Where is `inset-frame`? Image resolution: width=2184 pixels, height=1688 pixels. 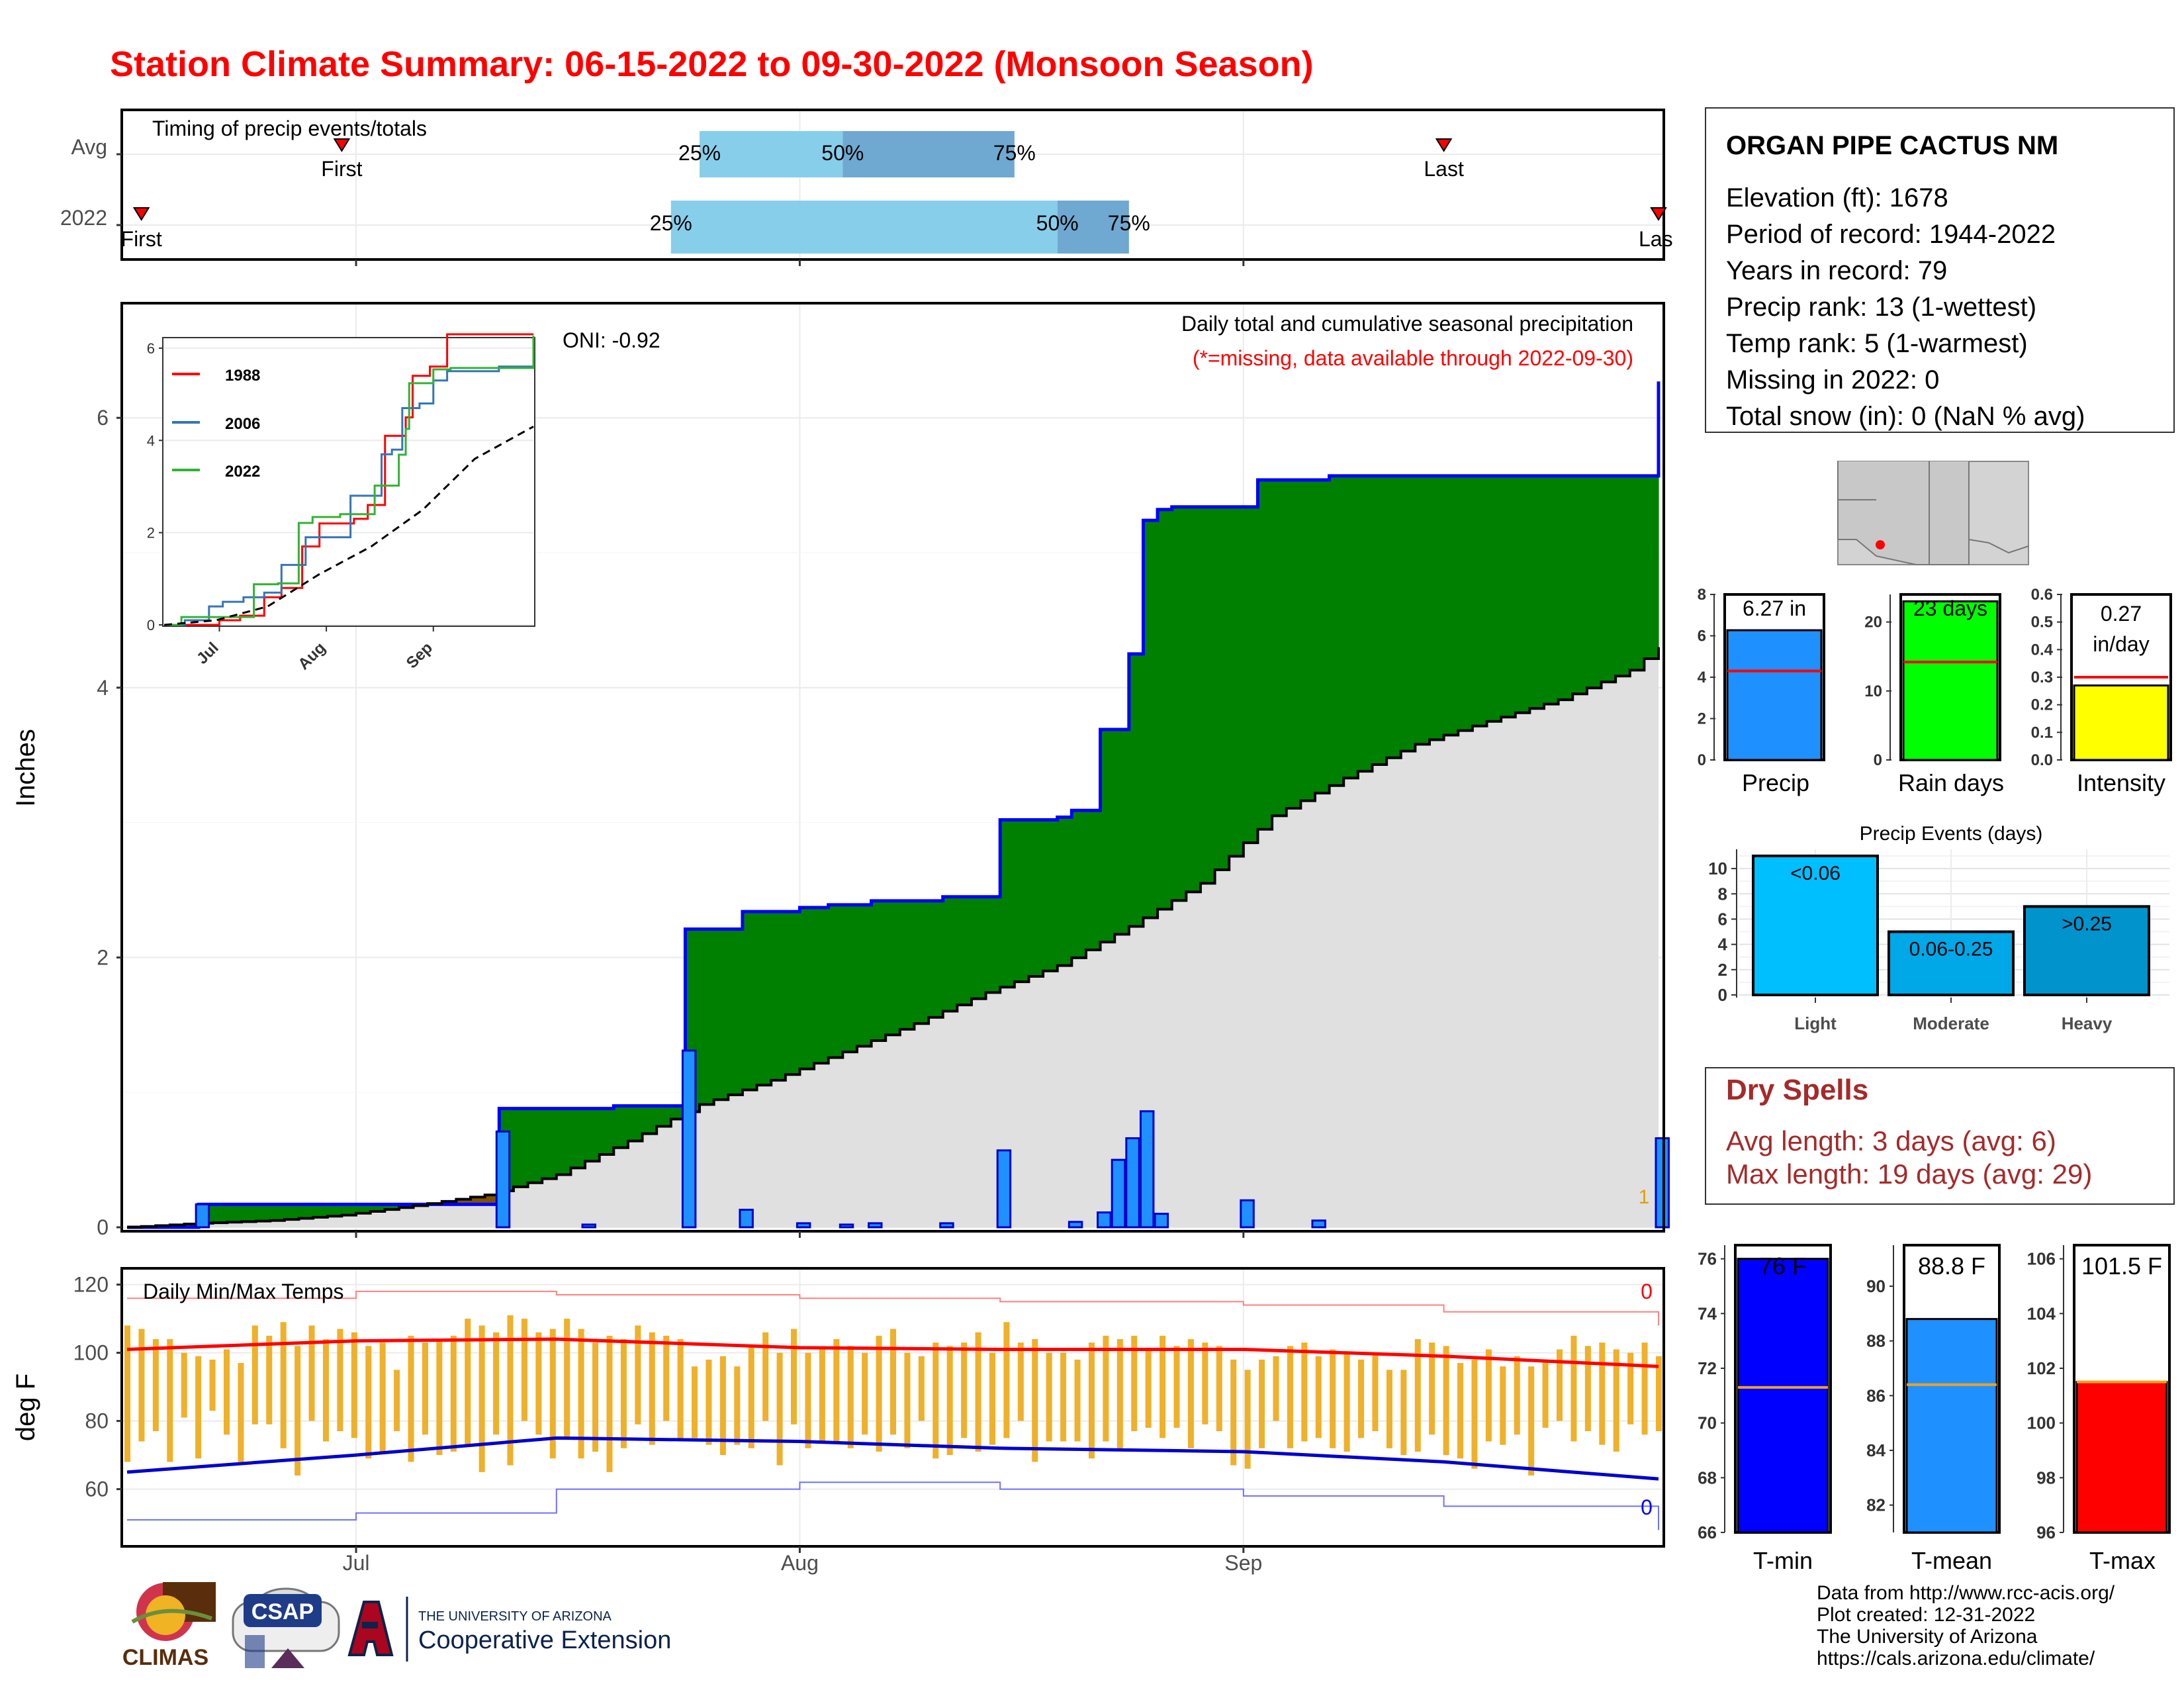
inset-frame is located at coordinates (348, 482).